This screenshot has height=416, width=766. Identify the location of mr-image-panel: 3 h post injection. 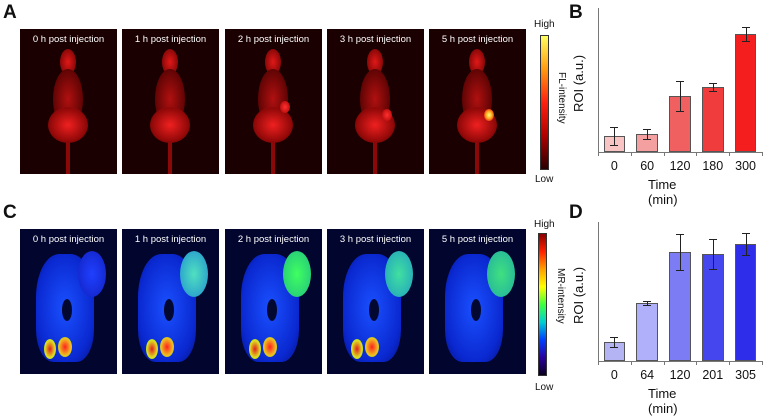
(375, 301).